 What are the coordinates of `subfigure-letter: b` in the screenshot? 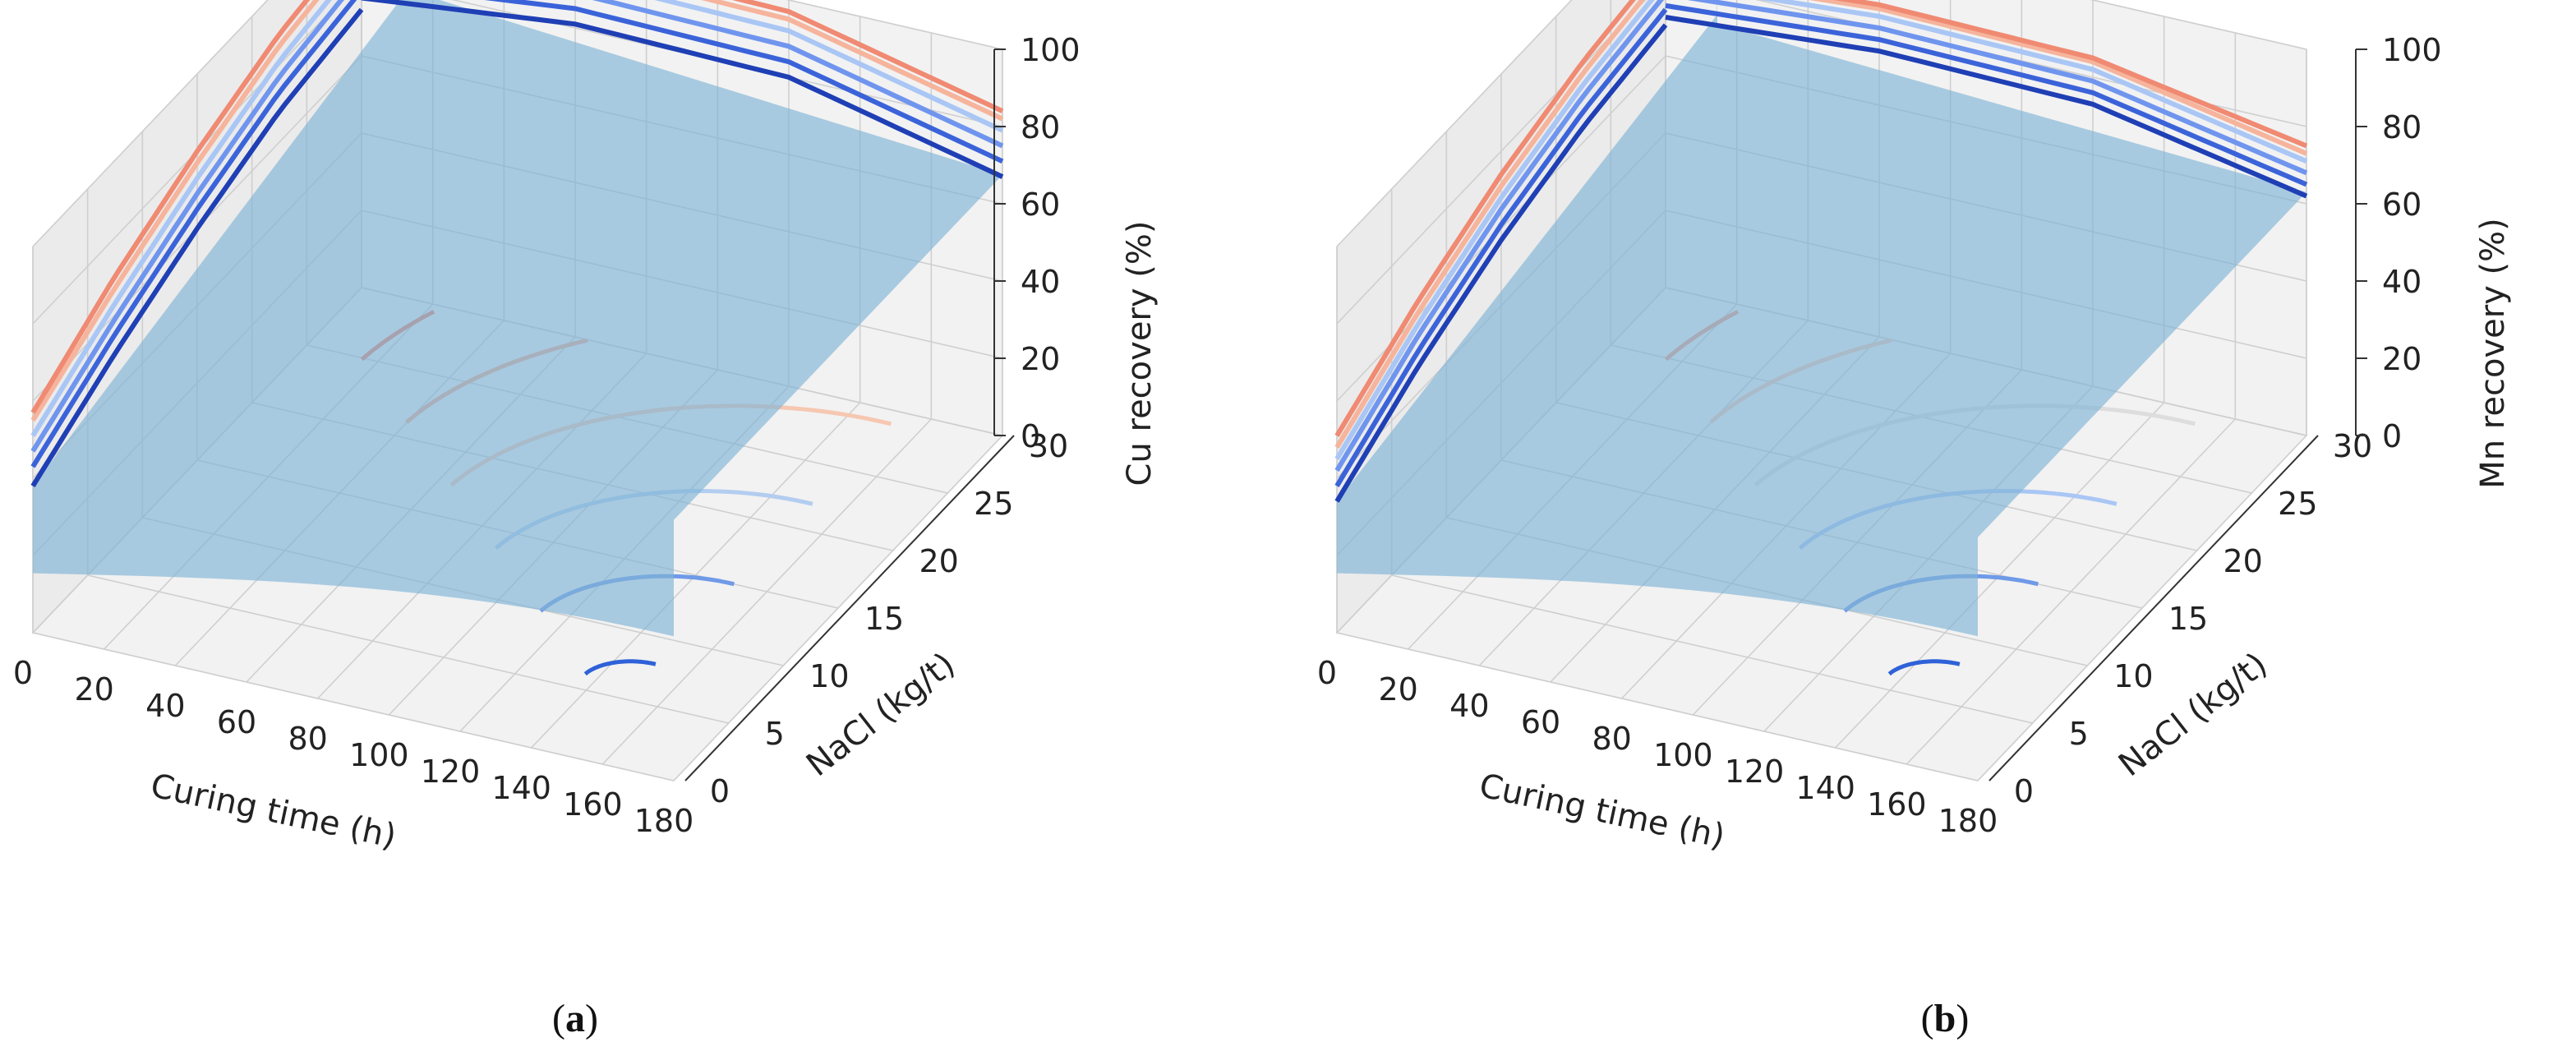 It's located at (1945, 1018).